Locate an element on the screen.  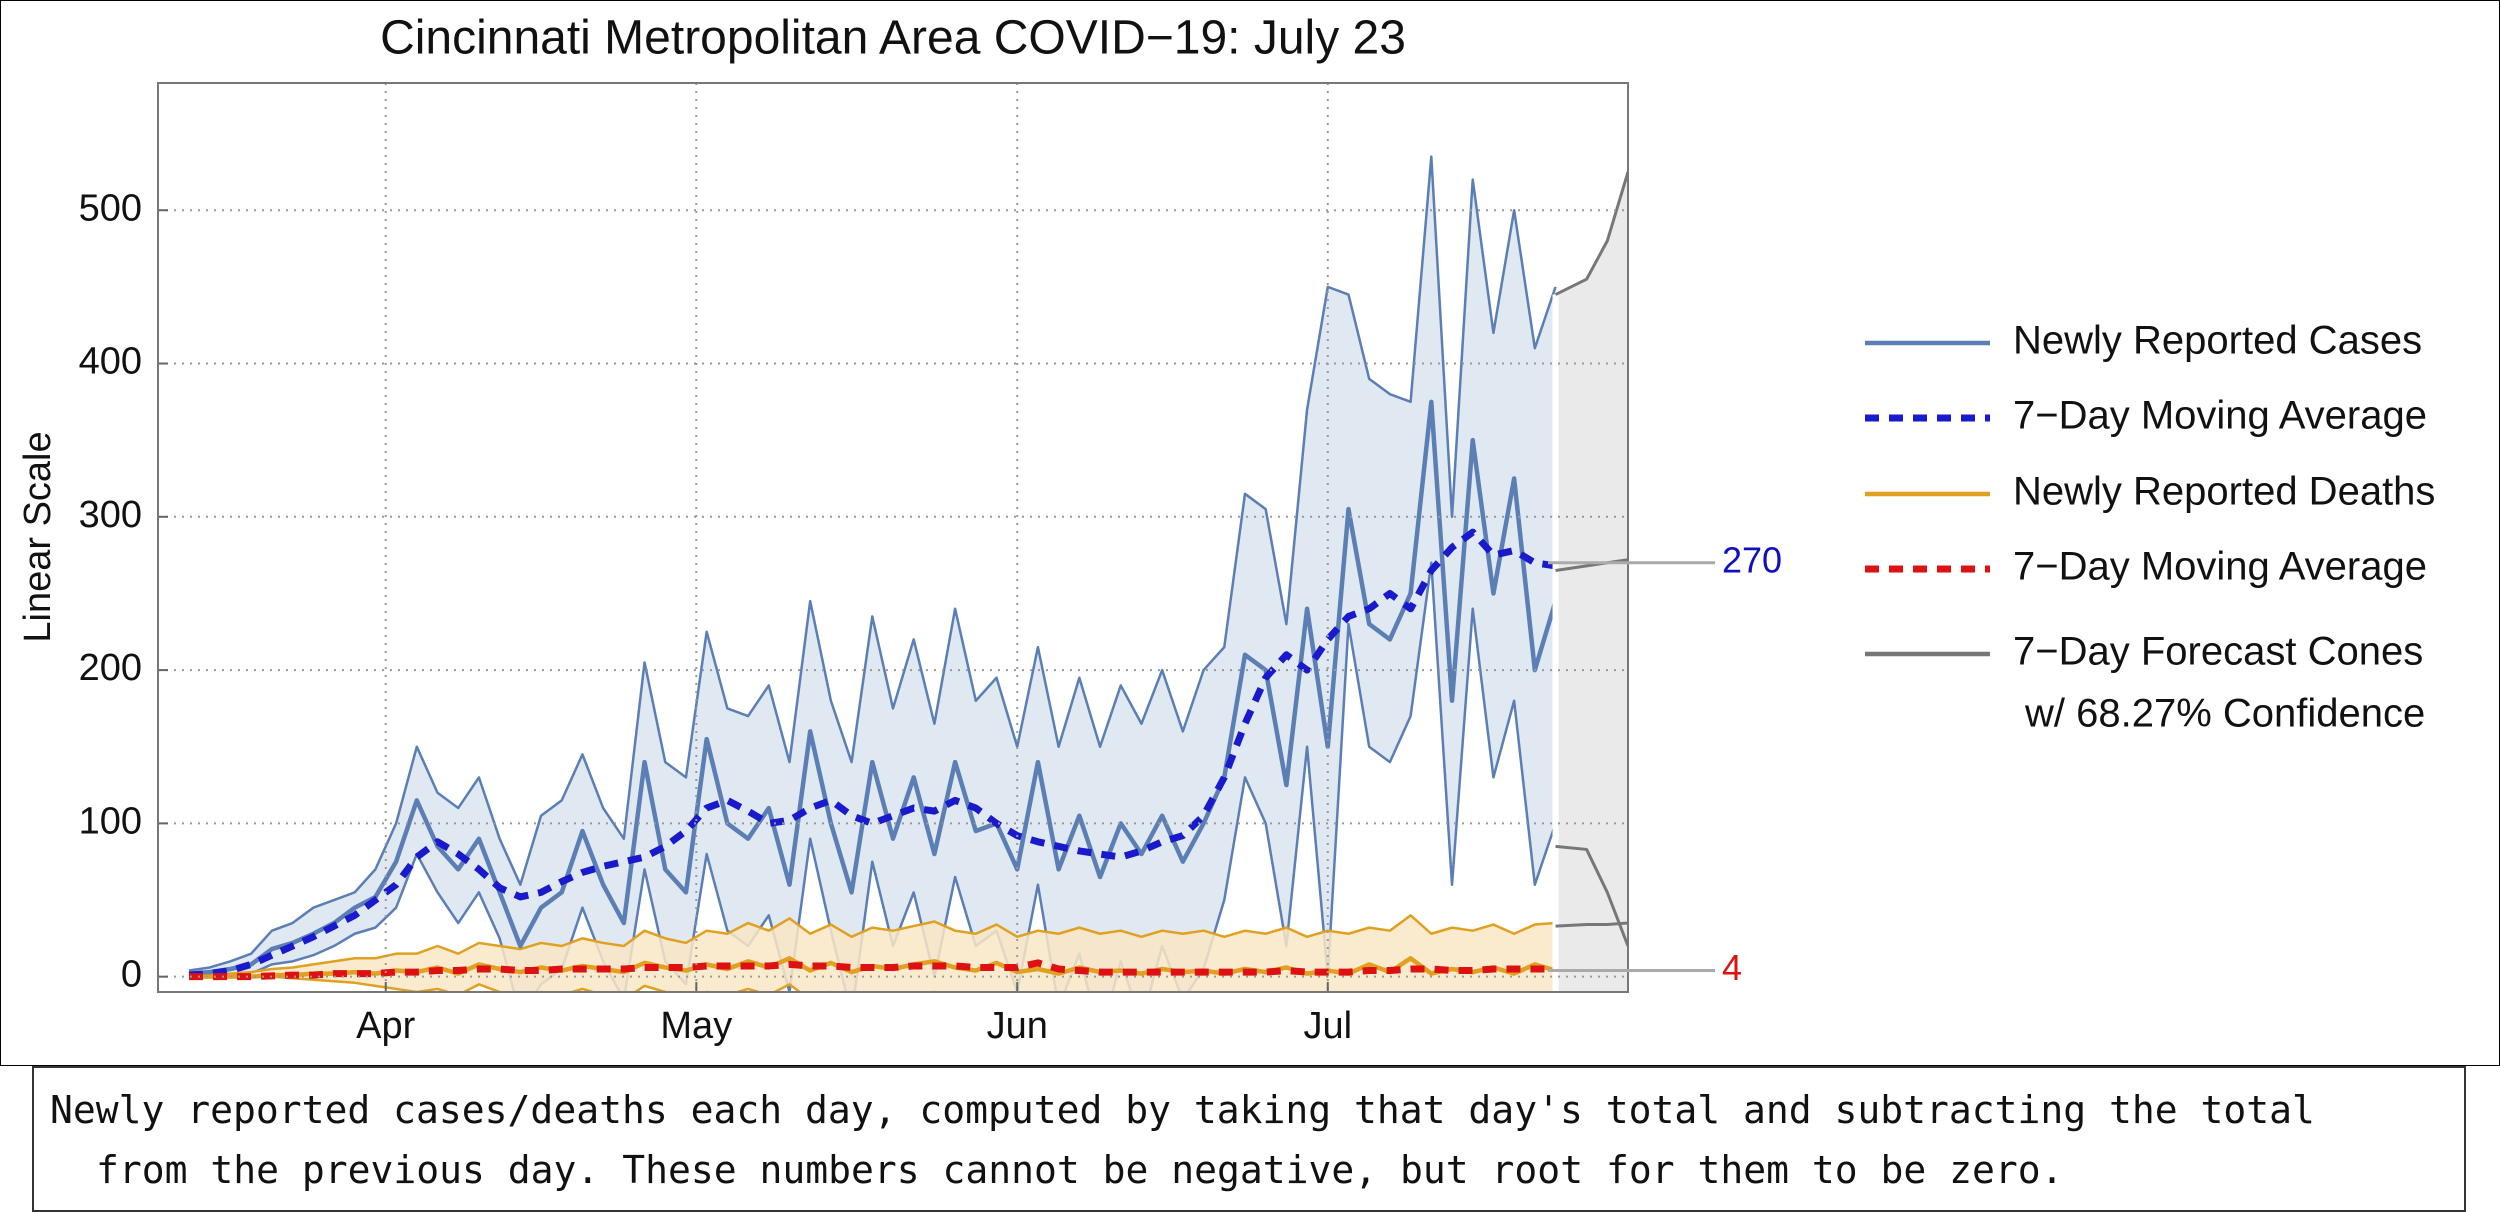
forecast-cone is located at coordinates (1591, 581).